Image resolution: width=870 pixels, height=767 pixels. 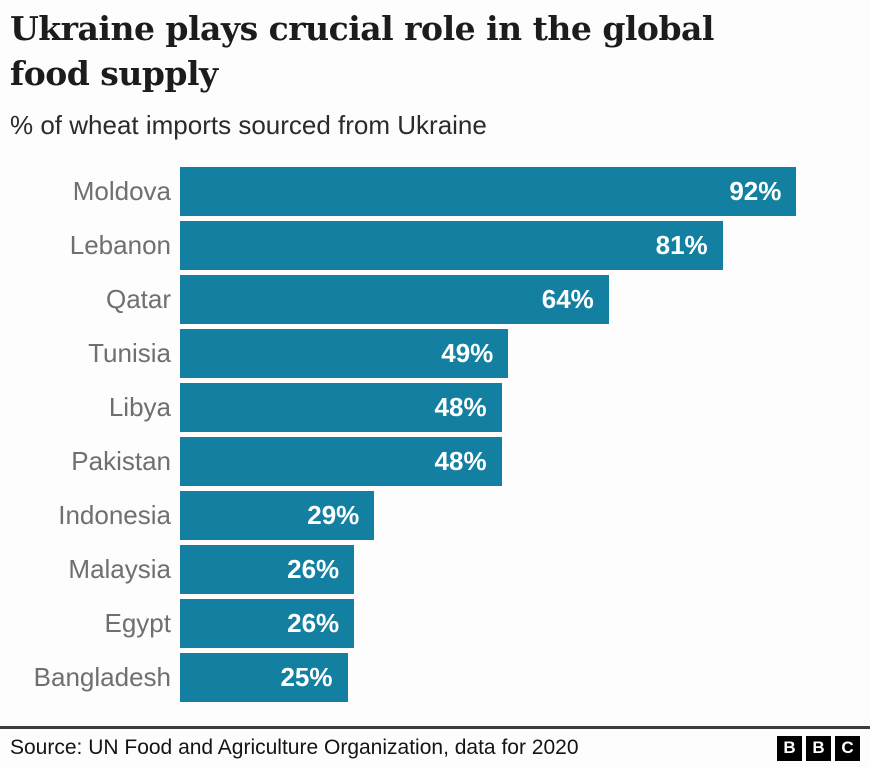 What do you see at coordinates (264, 677) in the screenshot?
I see `bar: 25%` at bounding box center [264, 677].